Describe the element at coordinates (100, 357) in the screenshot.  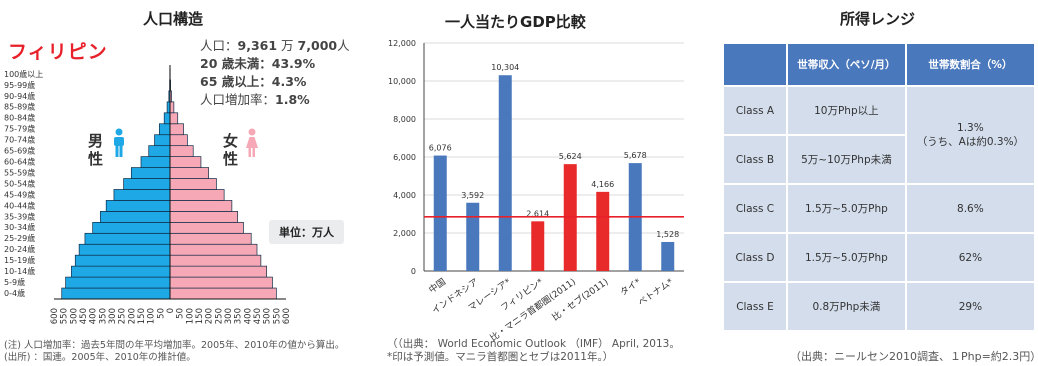
I see `pyramid-note-2: (出所) ：国連。2005年、2010年の推計値。` at that location.